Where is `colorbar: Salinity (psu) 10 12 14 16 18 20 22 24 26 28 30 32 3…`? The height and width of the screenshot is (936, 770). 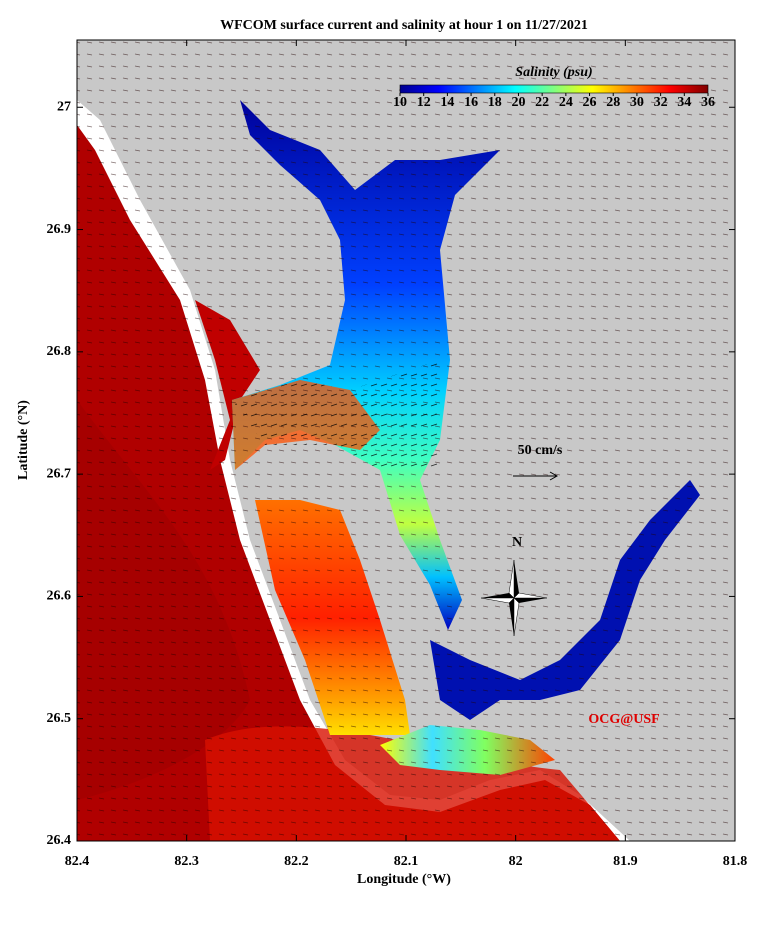 colorbar: Salinity (psu) 10 12 14 16 18 20 22 24 26 28 30 32 3… is located at coordinates (554, 87).